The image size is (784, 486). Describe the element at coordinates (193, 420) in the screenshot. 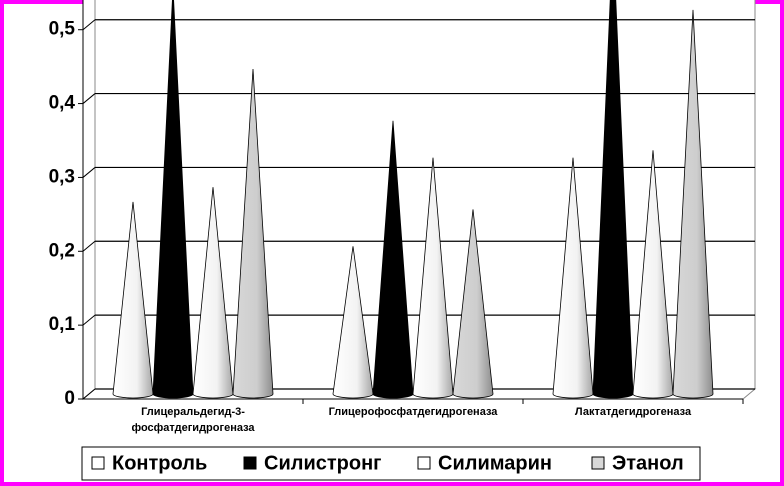

I see `x-tick-label: Глицеральдегид-3-фосфатдегидрогеназа` at that location.